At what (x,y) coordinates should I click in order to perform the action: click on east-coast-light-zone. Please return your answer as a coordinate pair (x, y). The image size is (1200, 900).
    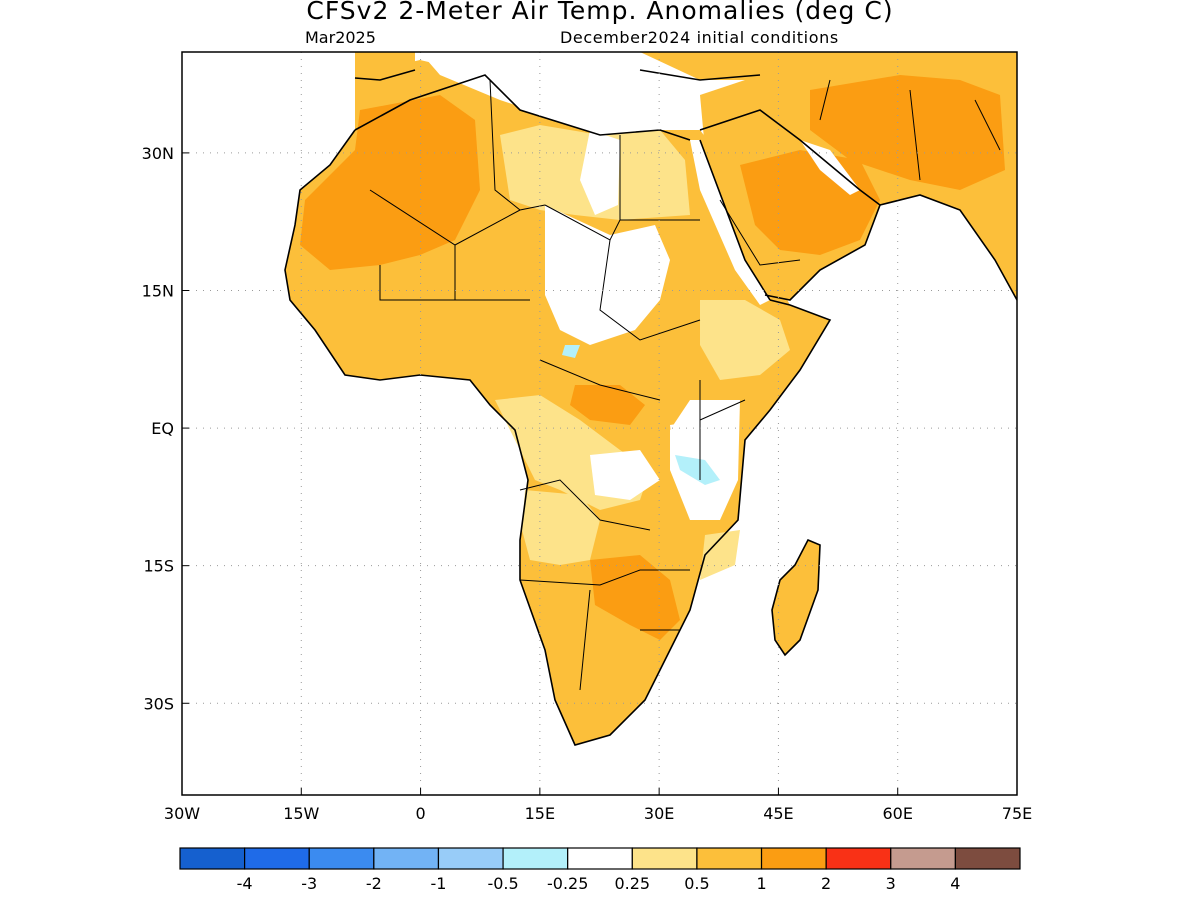
    Looking at the image, I should click on (720, 555).